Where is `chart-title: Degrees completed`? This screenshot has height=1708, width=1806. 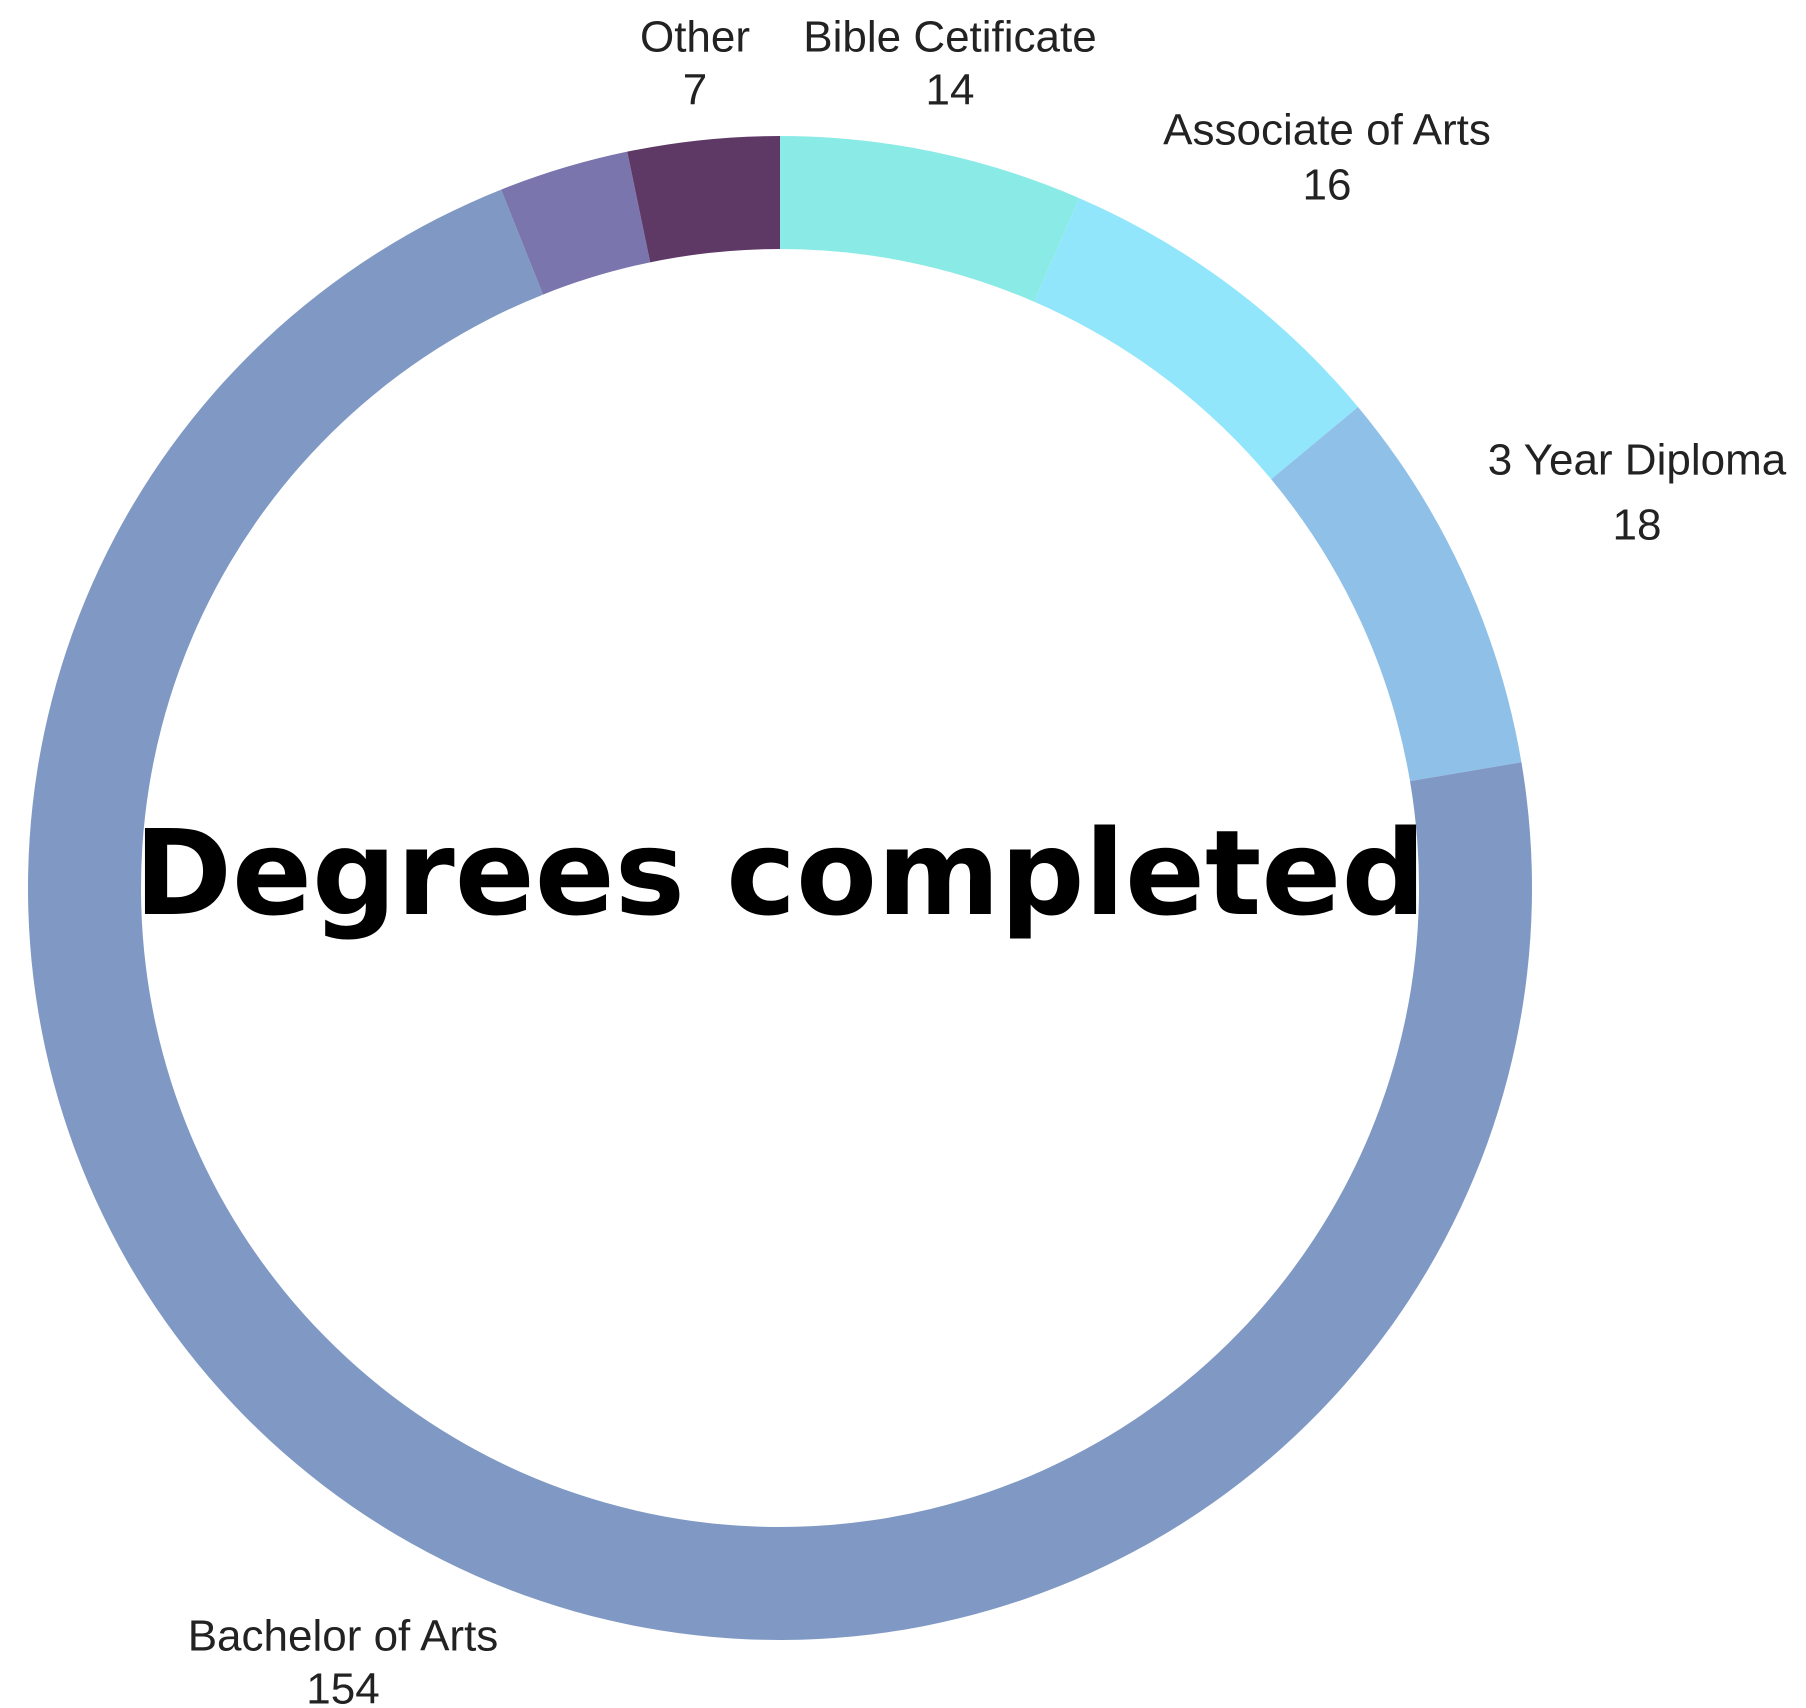 chart-title: Degrees completed is located at coordinates (780, 873).